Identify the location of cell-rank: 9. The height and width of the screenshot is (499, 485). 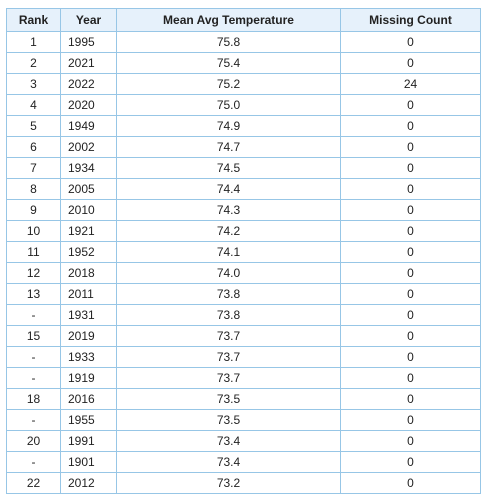
(33, 210).